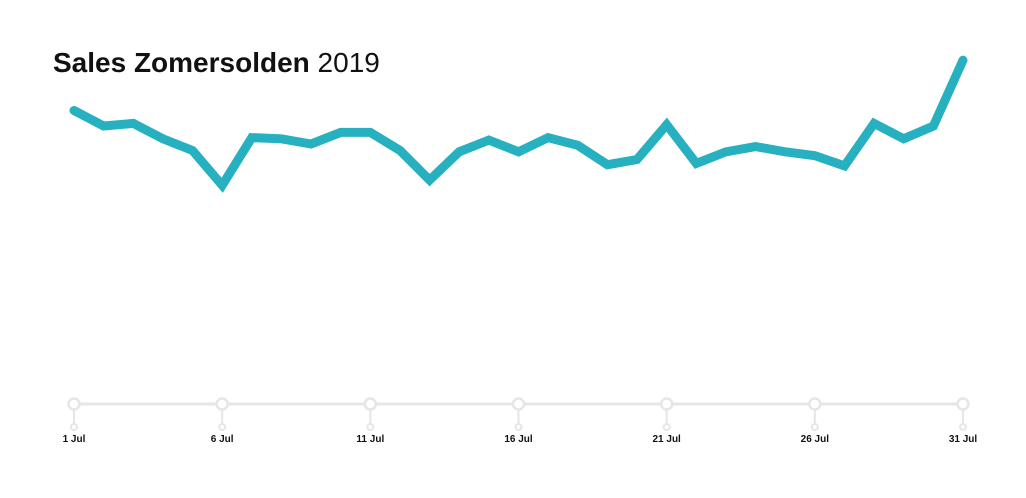 The image size is (1026, 498). What do you see at coordinates (74, 439) in the screenshot?
I see `x-tick-label: 1 Jul` at bounding box center [74, 439].